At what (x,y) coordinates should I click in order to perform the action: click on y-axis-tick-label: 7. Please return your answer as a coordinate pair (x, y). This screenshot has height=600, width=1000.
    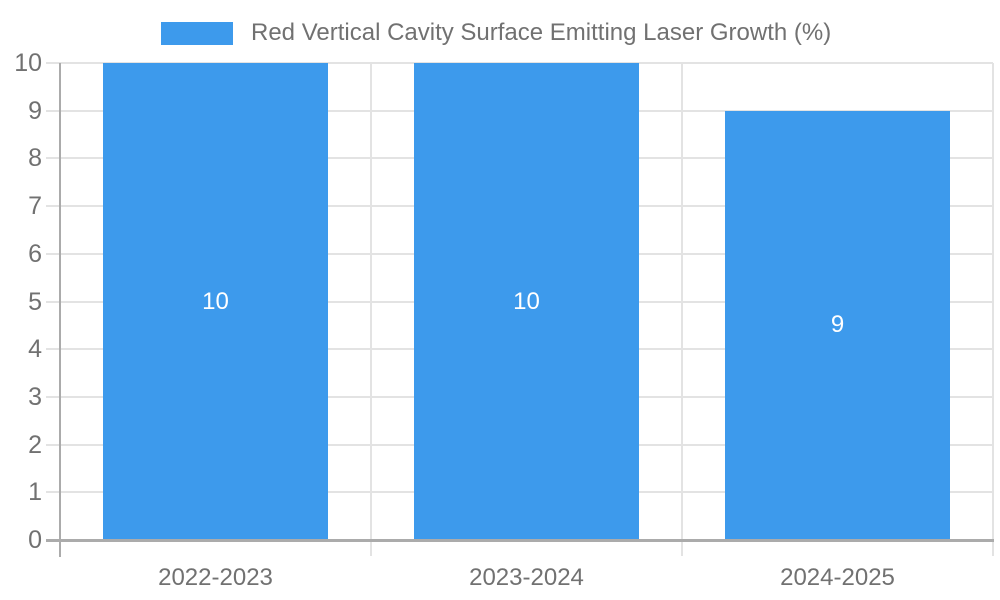
    Looking at the image, I should click on (35, 206).